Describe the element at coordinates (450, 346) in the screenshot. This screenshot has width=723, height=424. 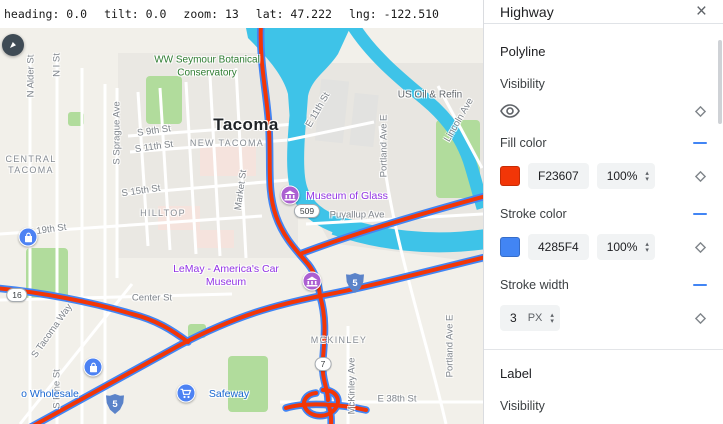
I see `street-label-portland-s: Portland Ave E` at that location.